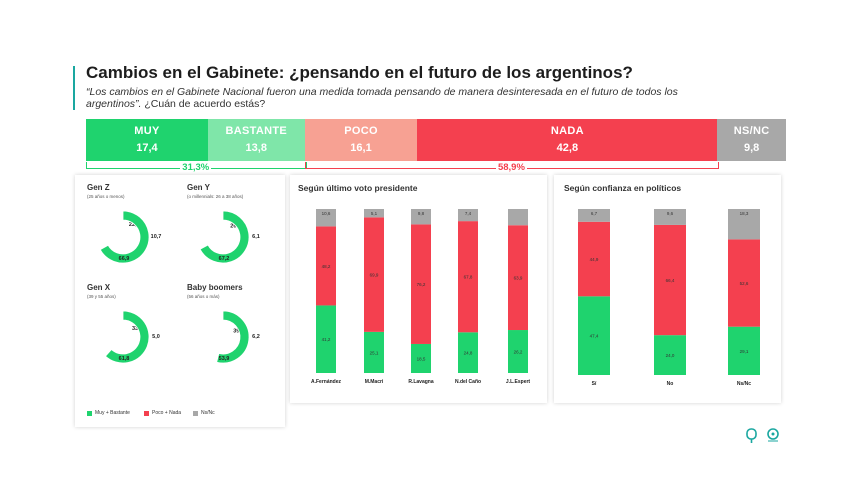  I want to click on donut-value-label: 10,7, so click(156, 237).